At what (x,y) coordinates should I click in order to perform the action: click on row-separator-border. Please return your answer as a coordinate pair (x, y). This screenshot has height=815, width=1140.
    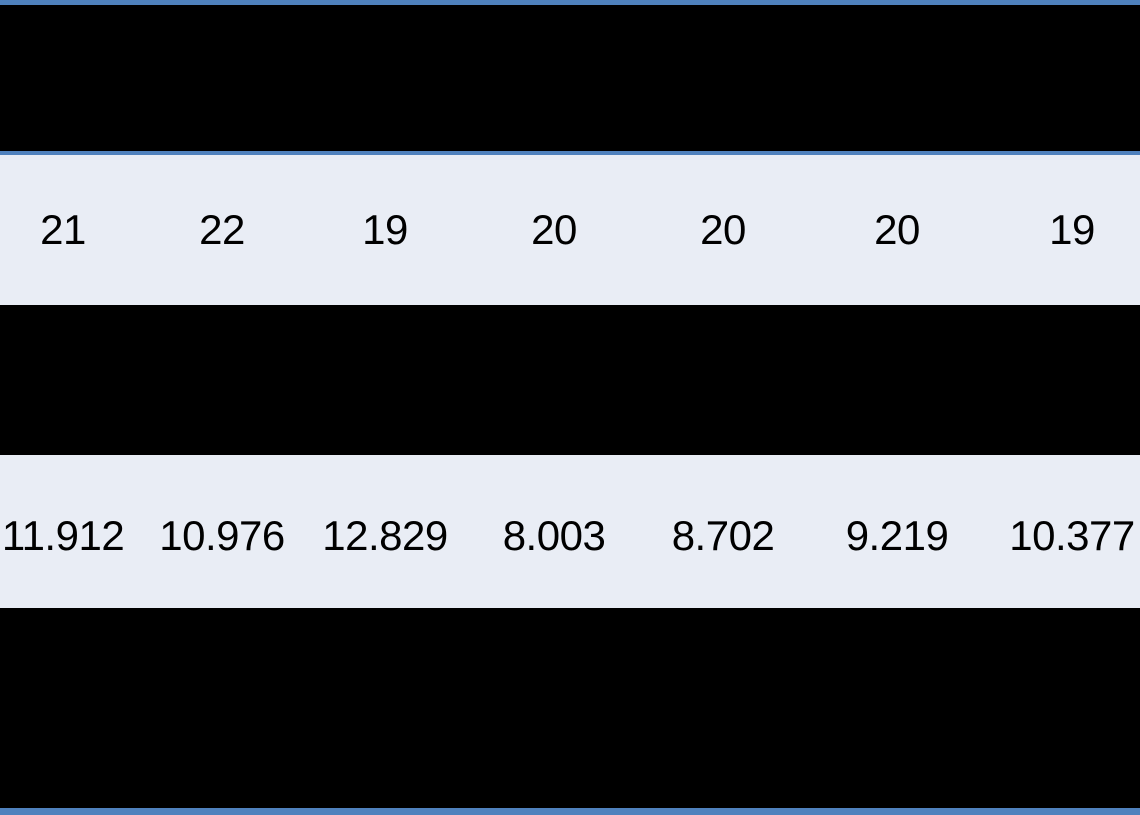
    Looking at the image, I should click on (570, 153).